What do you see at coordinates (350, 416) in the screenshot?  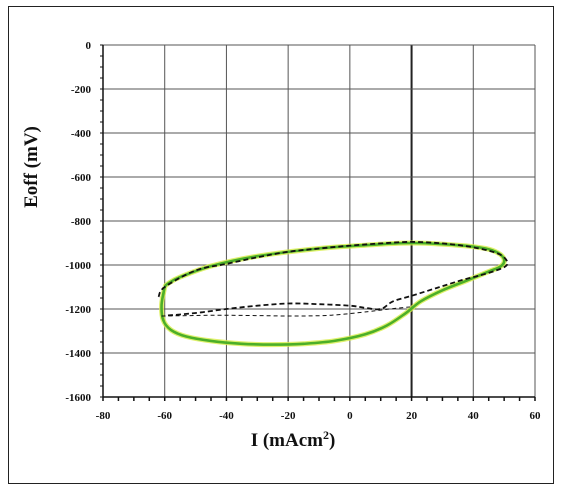 I see `x-tick-label: 0` at bounding box center [350, 416].